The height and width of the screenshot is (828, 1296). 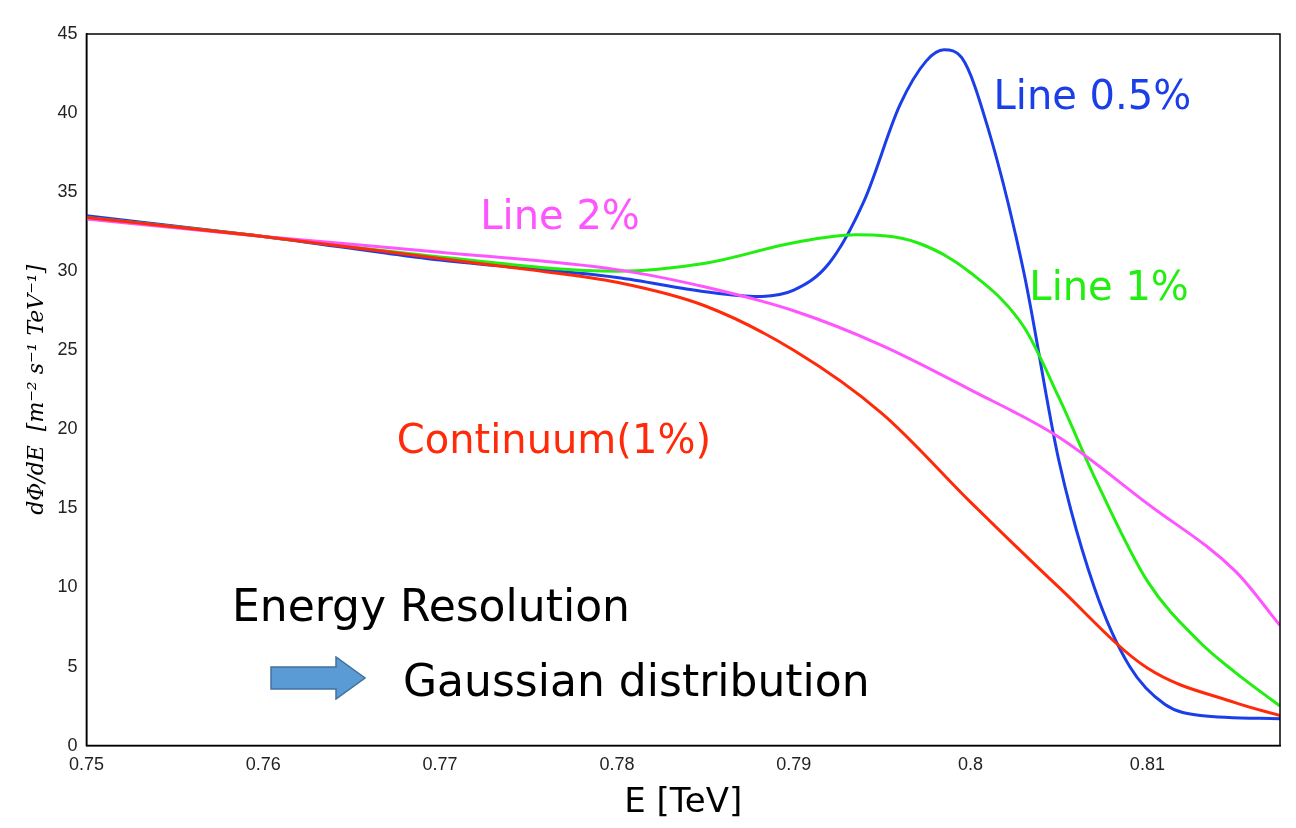 What do you see at coordinates (86, 764) in the screenshot?
I see `x-tick-label: 0.75` at bounding box center [86, 764].